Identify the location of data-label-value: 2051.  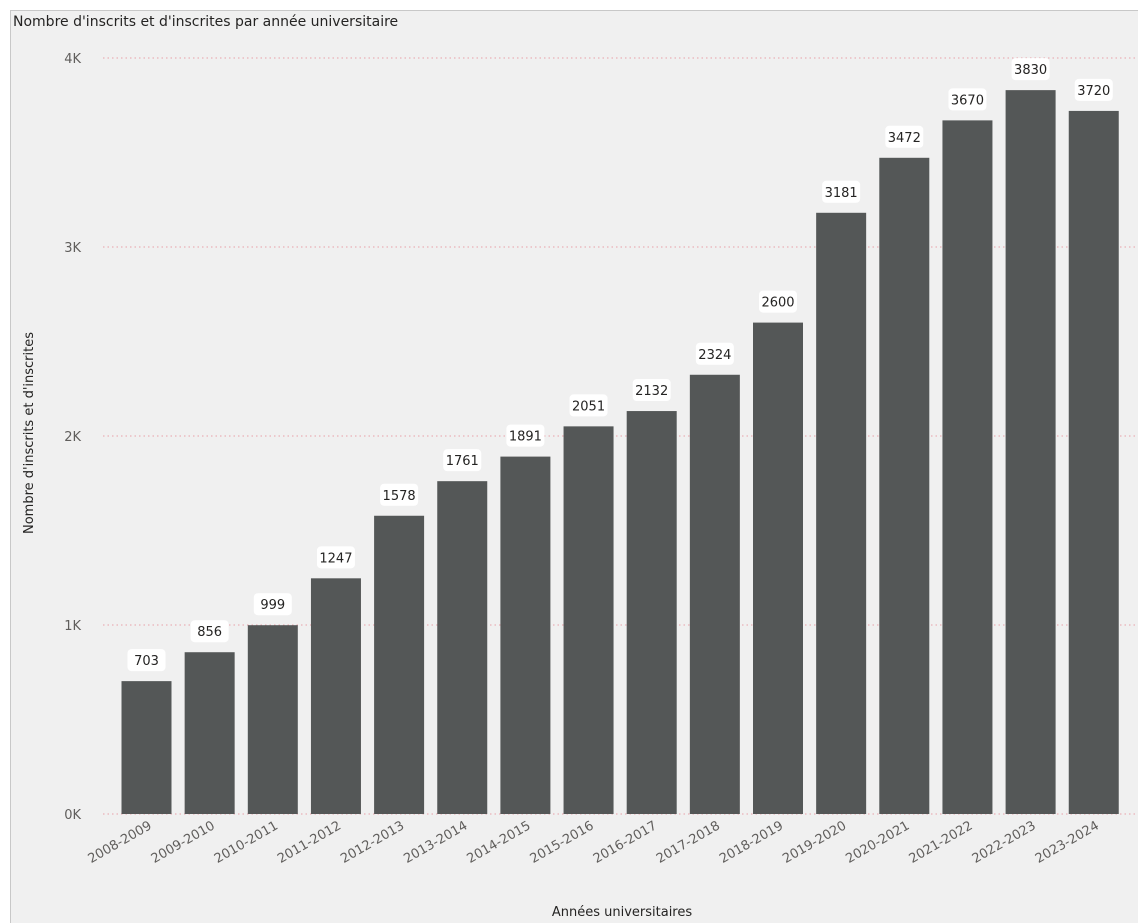
(588, 406).